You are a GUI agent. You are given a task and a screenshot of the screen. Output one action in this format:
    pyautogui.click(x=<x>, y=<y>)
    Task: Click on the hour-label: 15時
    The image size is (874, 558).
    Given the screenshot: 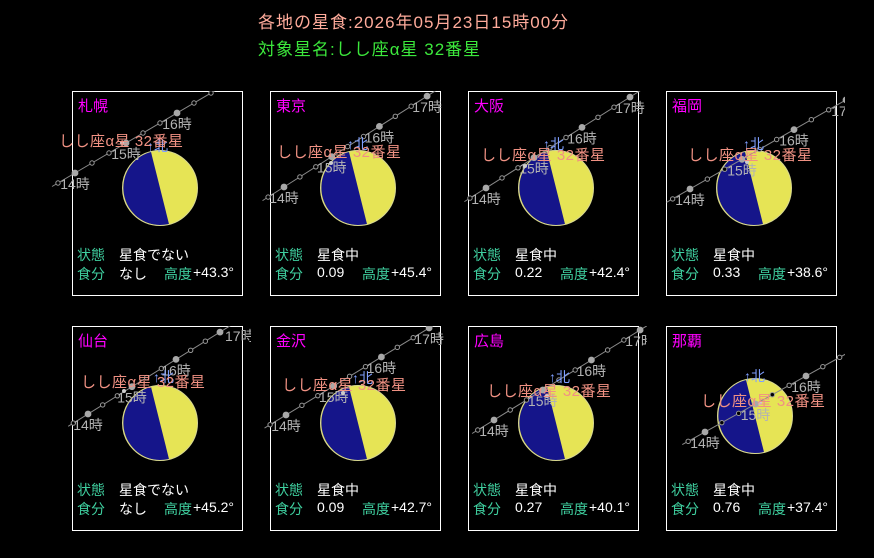 What is the action you would take?
    pyautogui.click(x=534, y=169)
    